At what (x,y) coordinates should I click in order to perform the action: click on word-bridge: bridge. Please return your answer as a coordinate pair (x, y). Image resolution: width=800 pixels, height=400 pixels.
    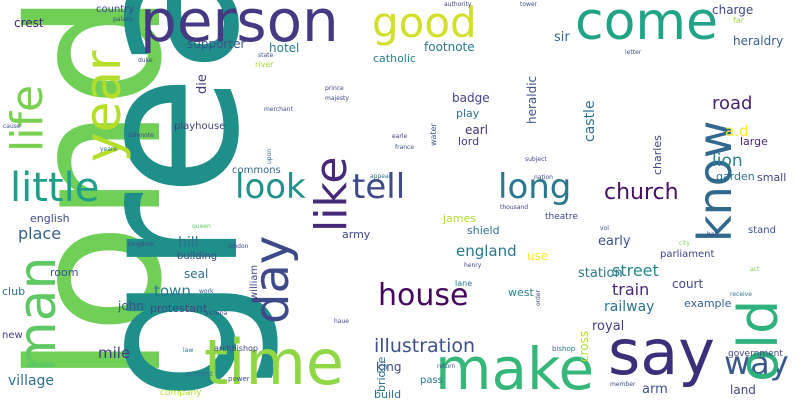
    Looking at the image, I should click on (381, 374).